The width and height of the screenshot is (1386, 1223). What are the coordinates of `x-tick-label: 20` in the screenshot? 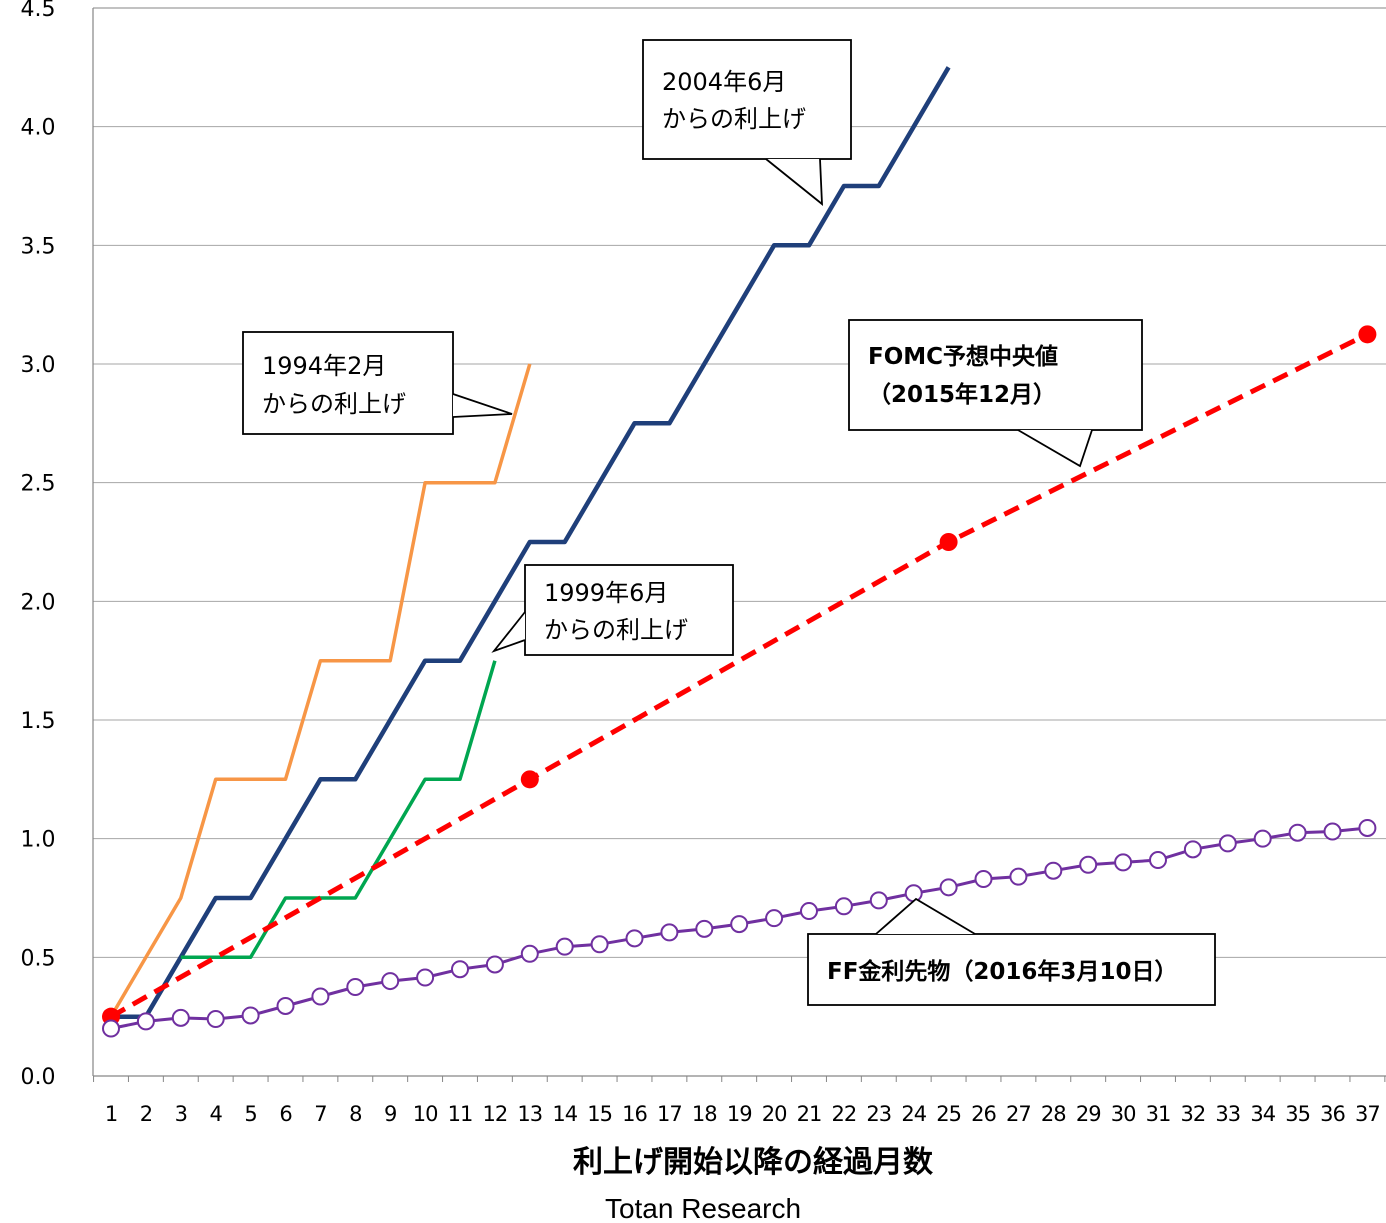 It's located at (774, 1114).